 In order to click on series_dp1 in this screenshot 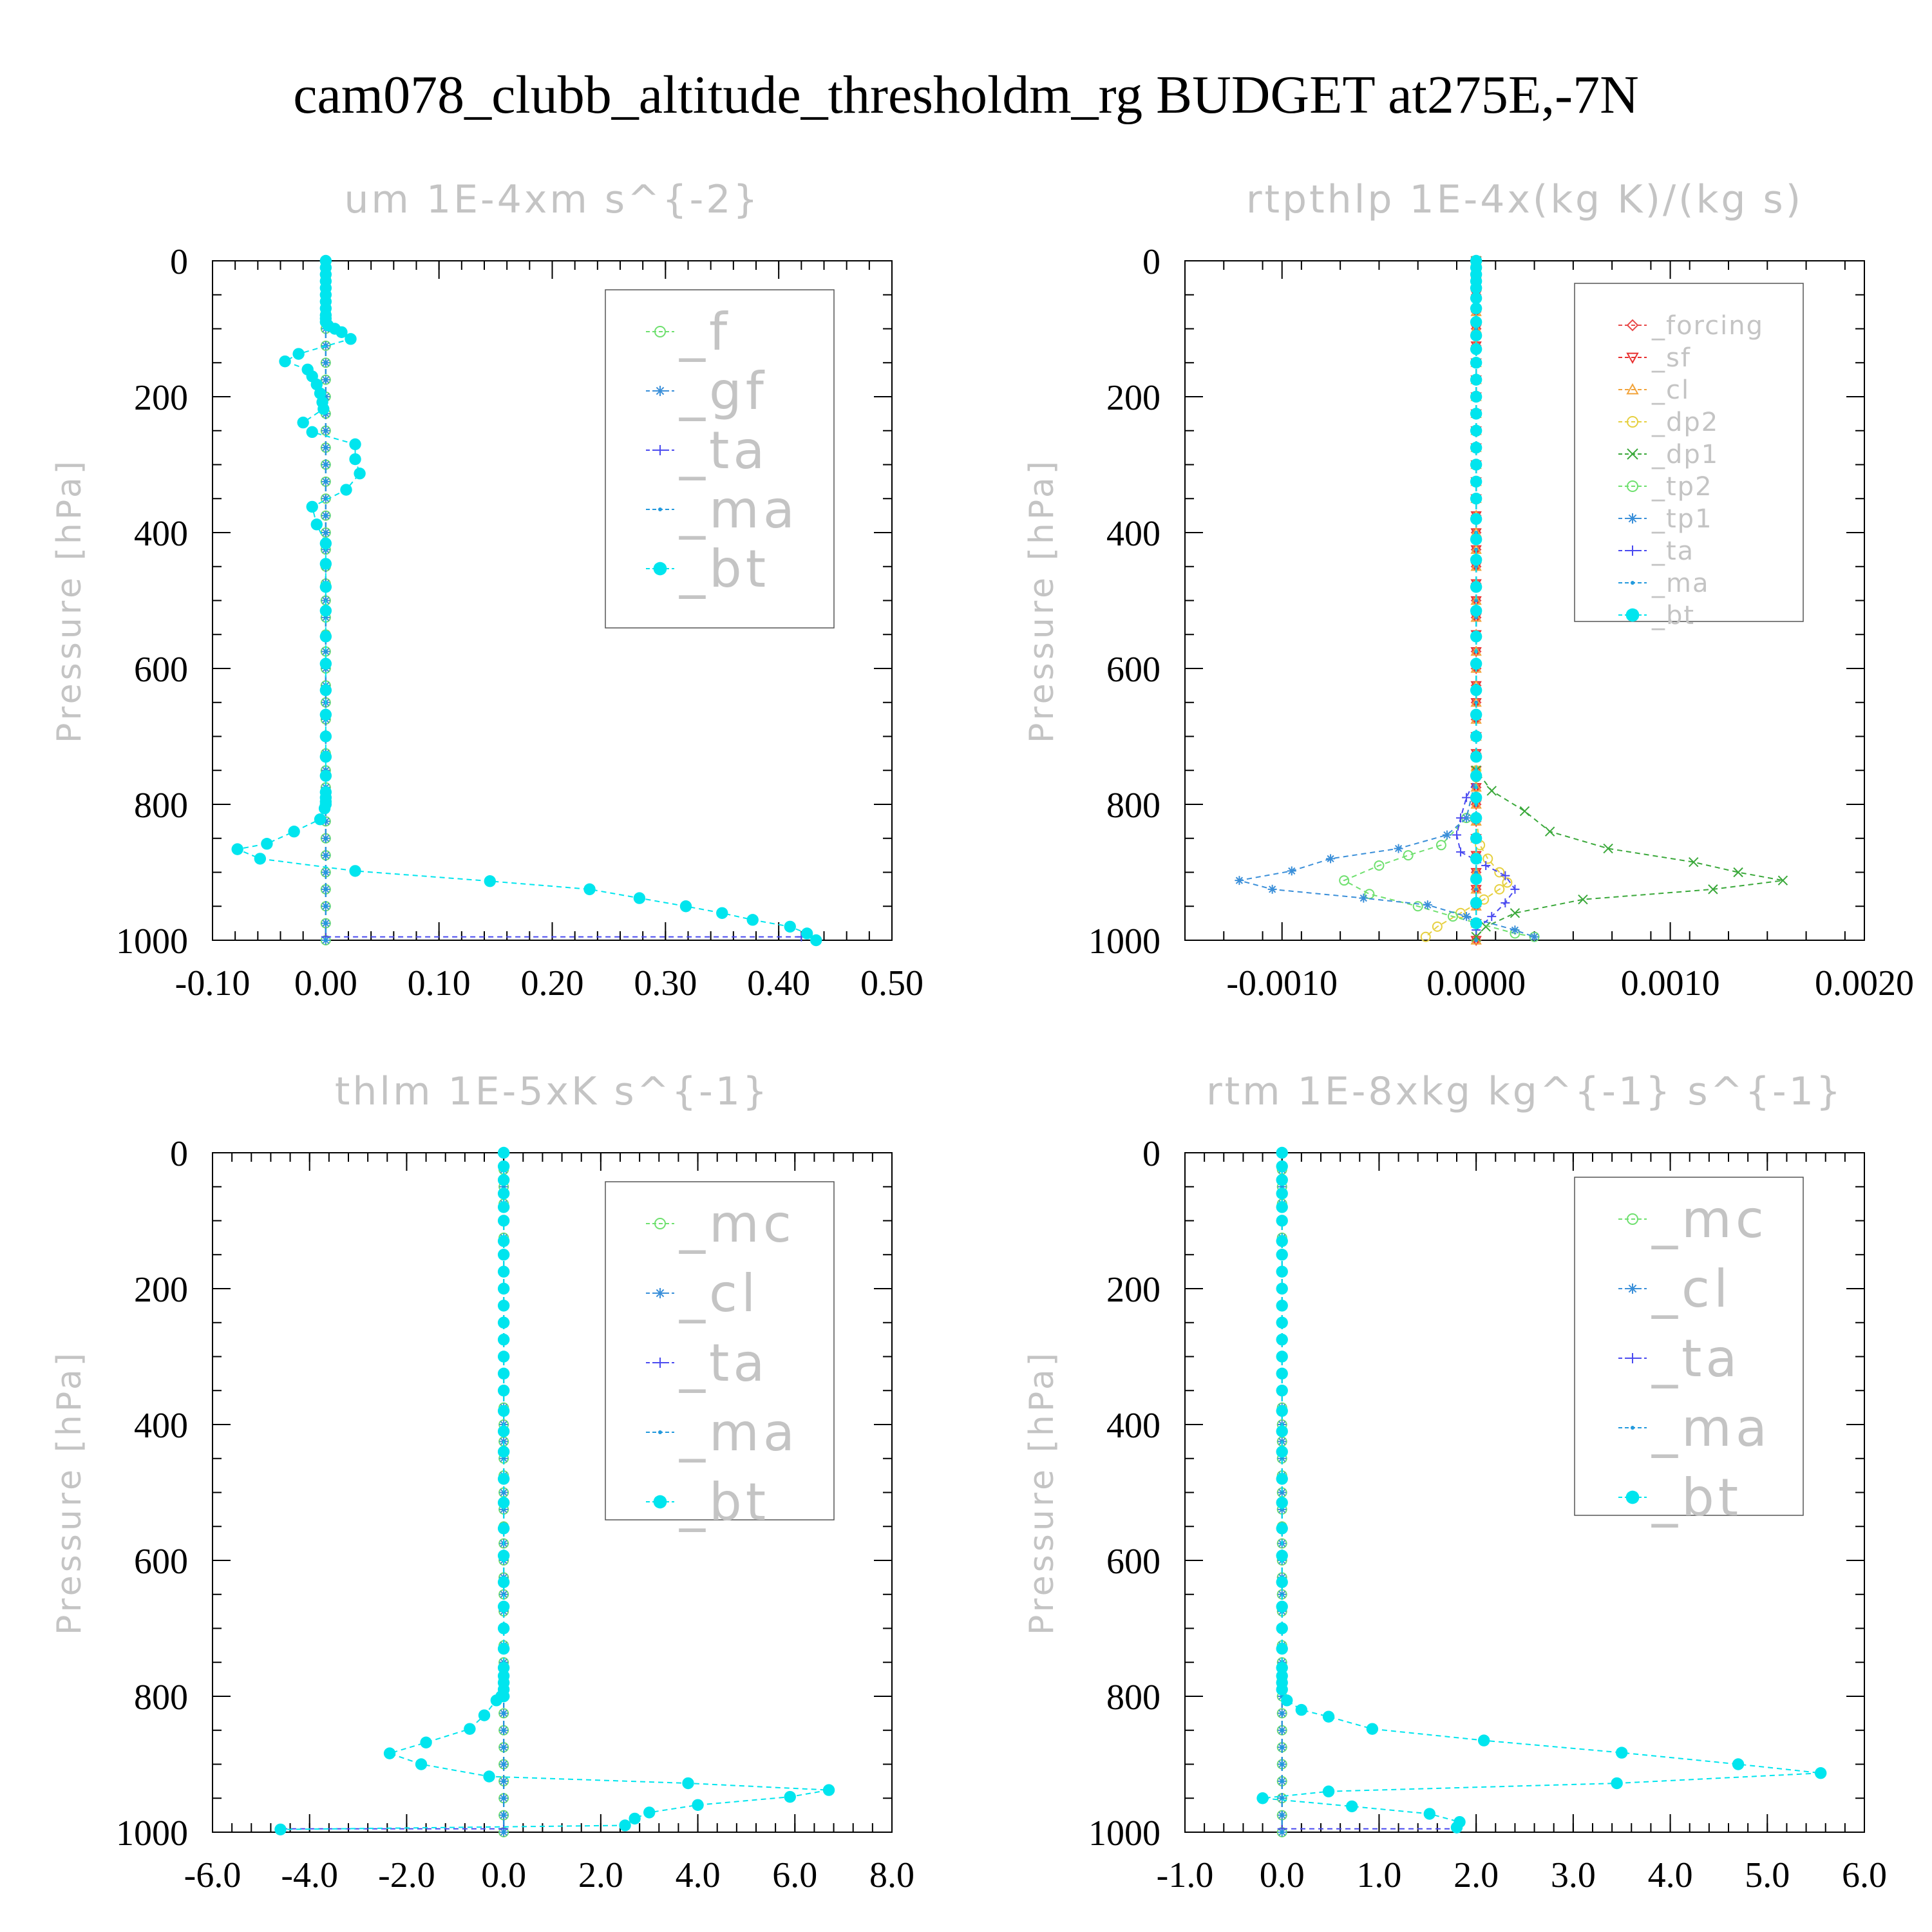, I will do `click(1630, 599)`.